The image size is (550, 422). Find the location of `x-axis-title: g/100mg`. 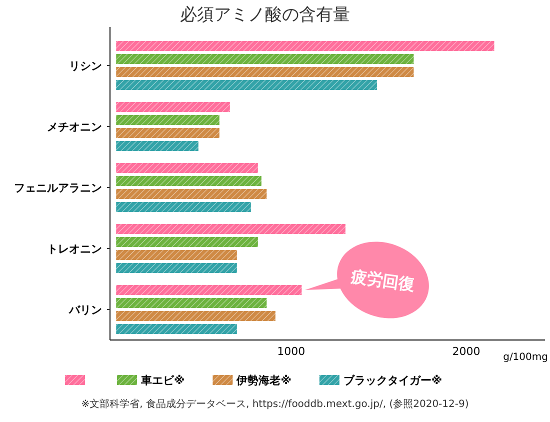

x-axis-title: g/100mg is located at coordinates (525, 357).